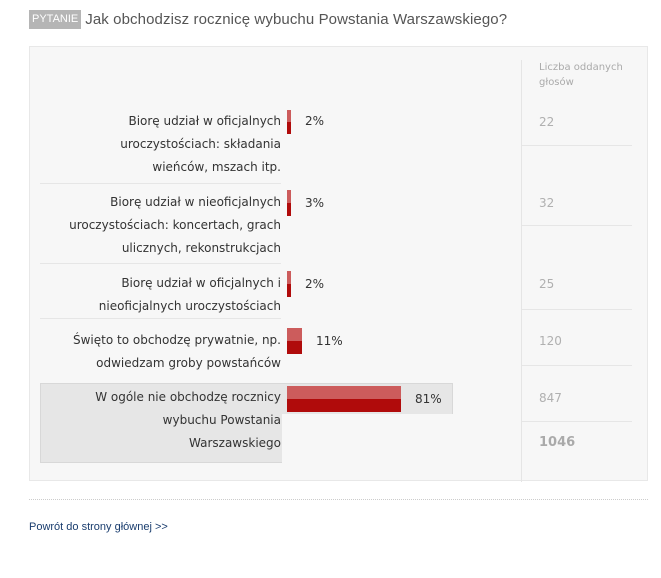 This screenshot has width=661, height=578. Describe the element at coordinates (315, 203) in the screenshot. I see `percent-label: 3%` at that location.